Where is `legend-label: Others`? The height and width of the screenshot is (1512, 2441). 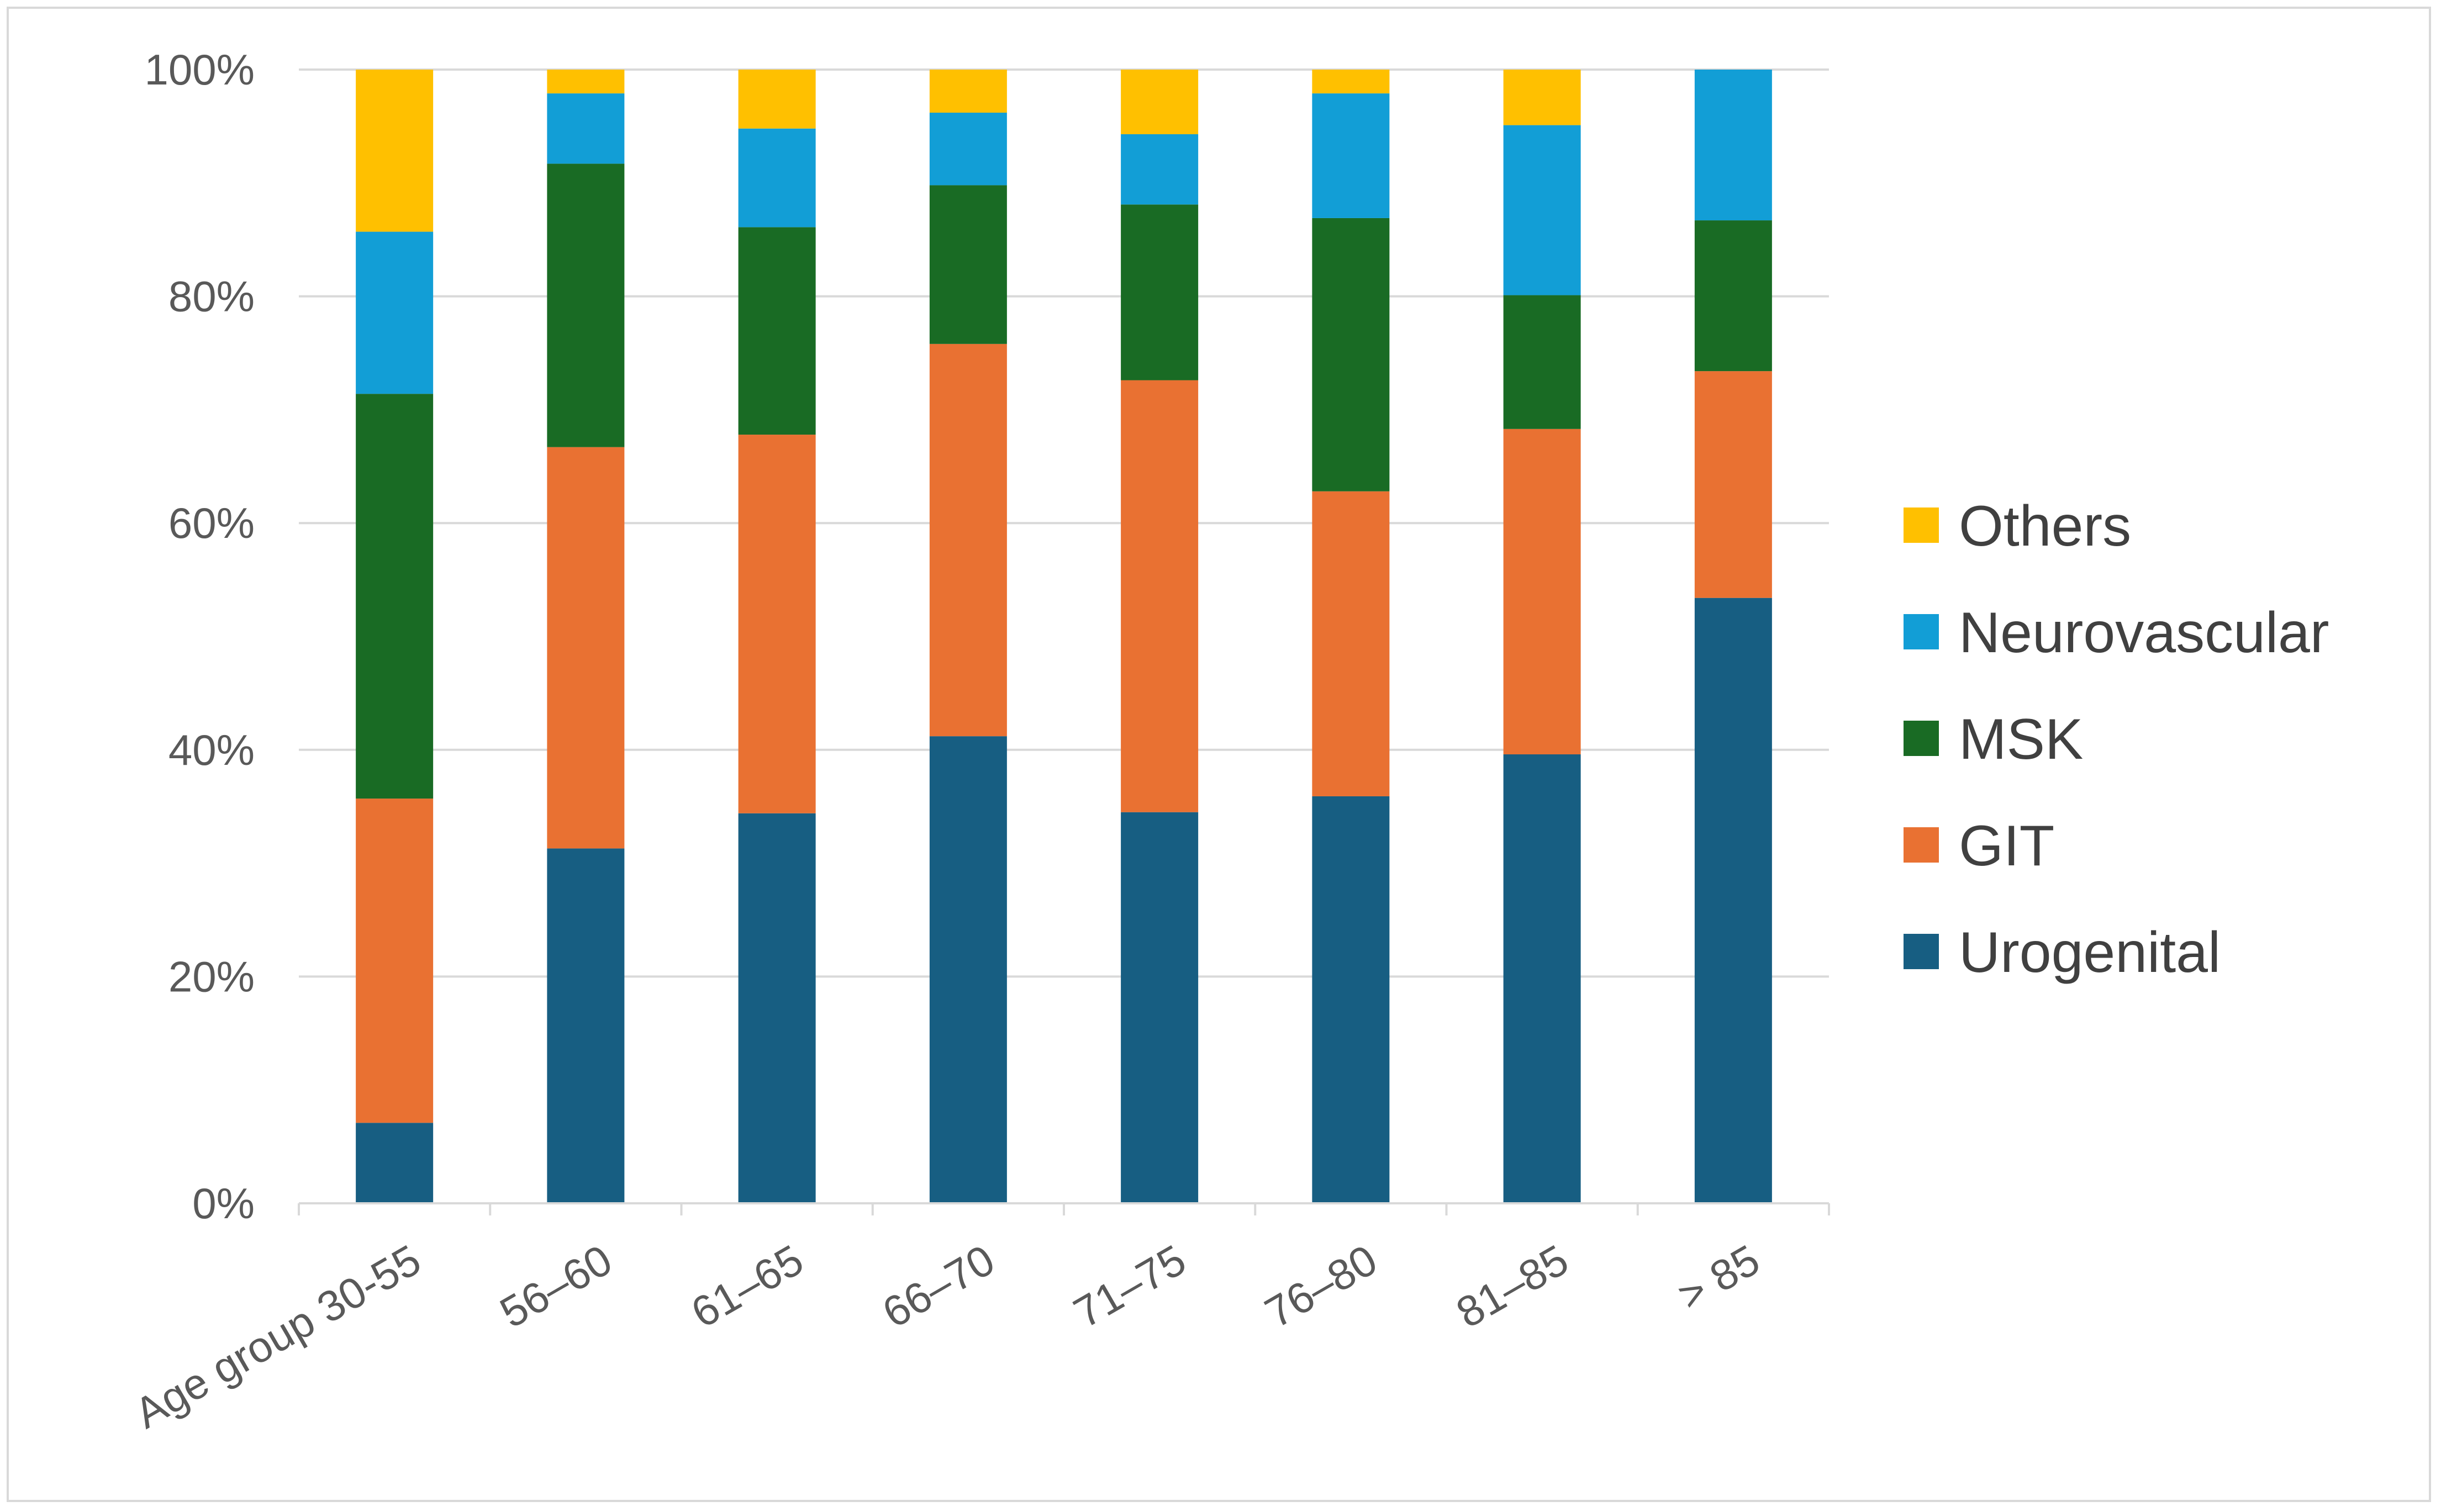 legend-label: Others is located at coordinates (2045, 526).